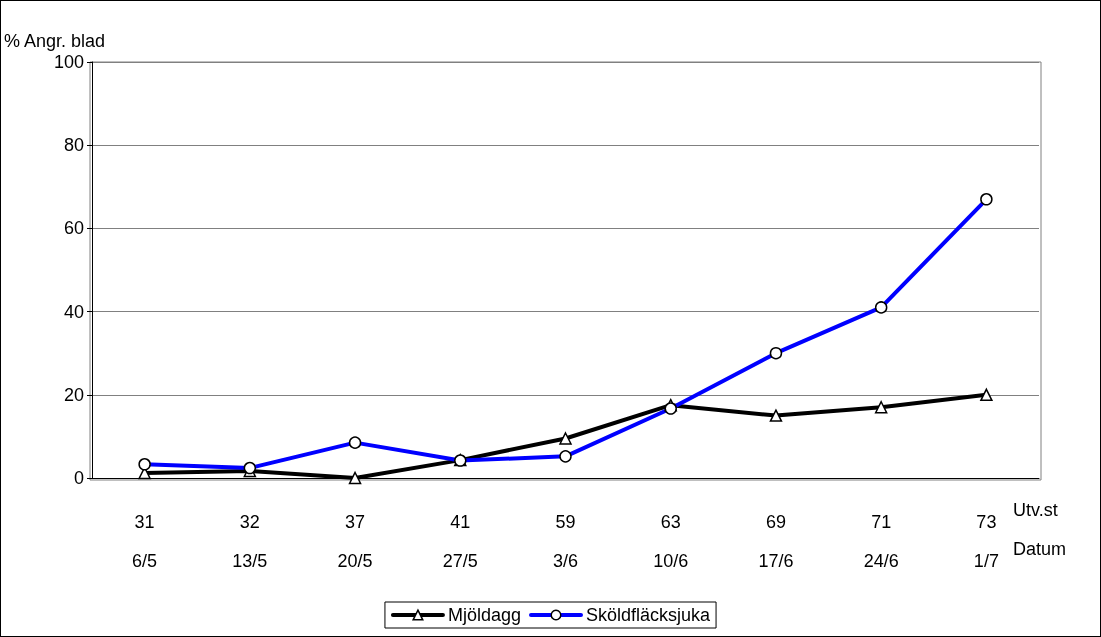  I want to click on x-tick-label: 41 27/5, so click(460, 541).